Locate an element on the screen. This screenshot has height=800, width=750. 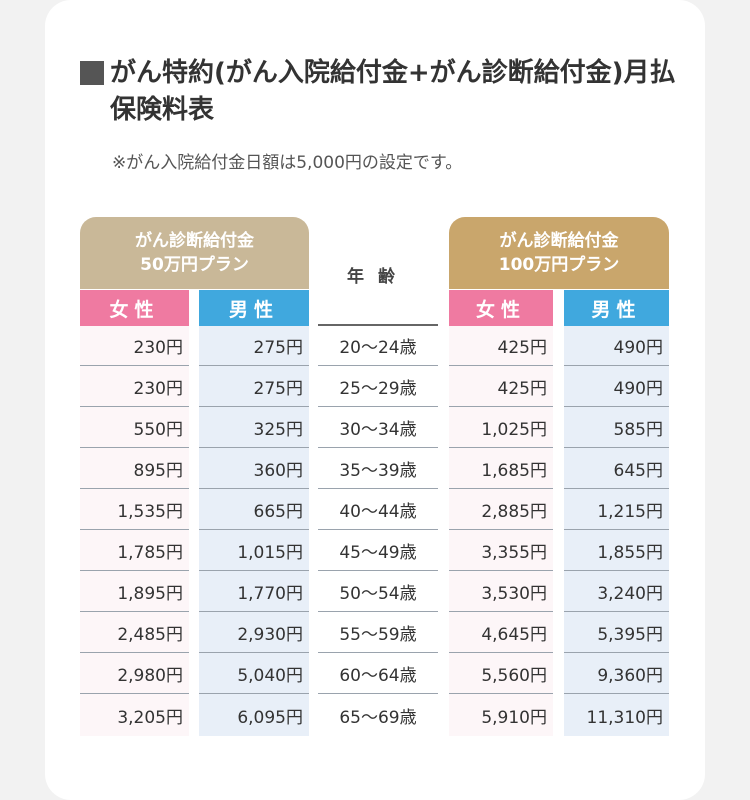
age-cell: 45〜49歳 is located at coordinates (378, 551).